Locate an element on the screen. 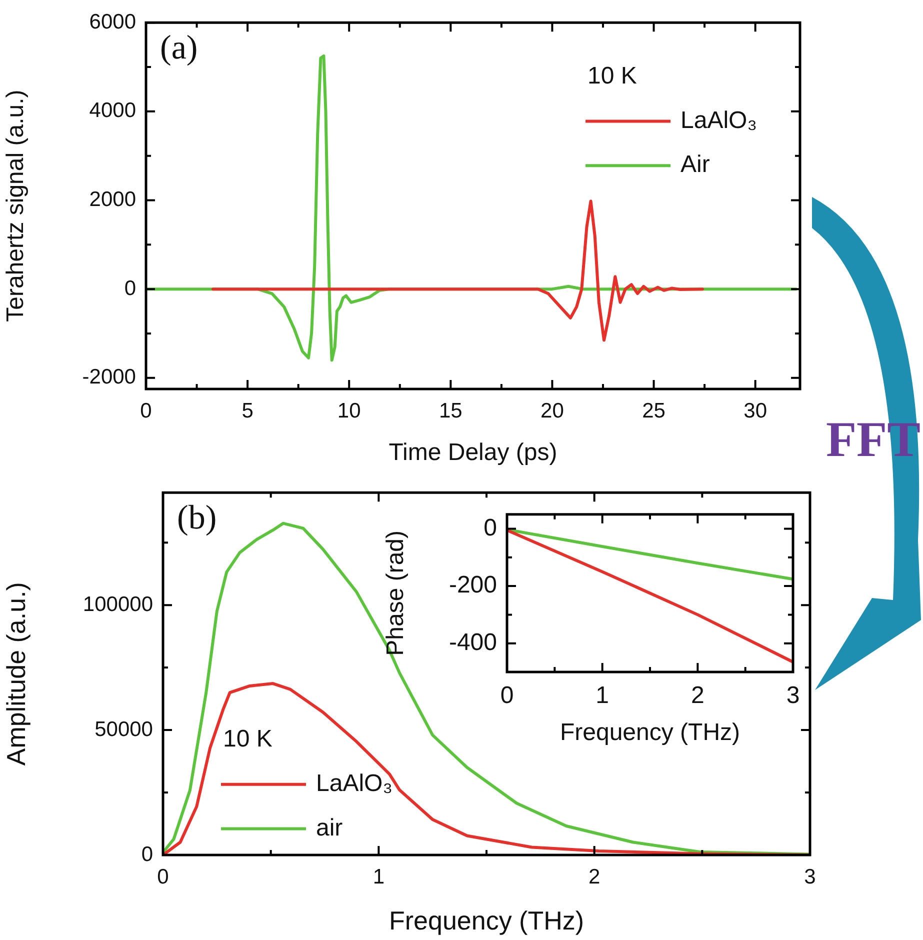 The height and width of the screenshot is (940, 923). y-tick-label: -200 is located at coordinates (472, 585).